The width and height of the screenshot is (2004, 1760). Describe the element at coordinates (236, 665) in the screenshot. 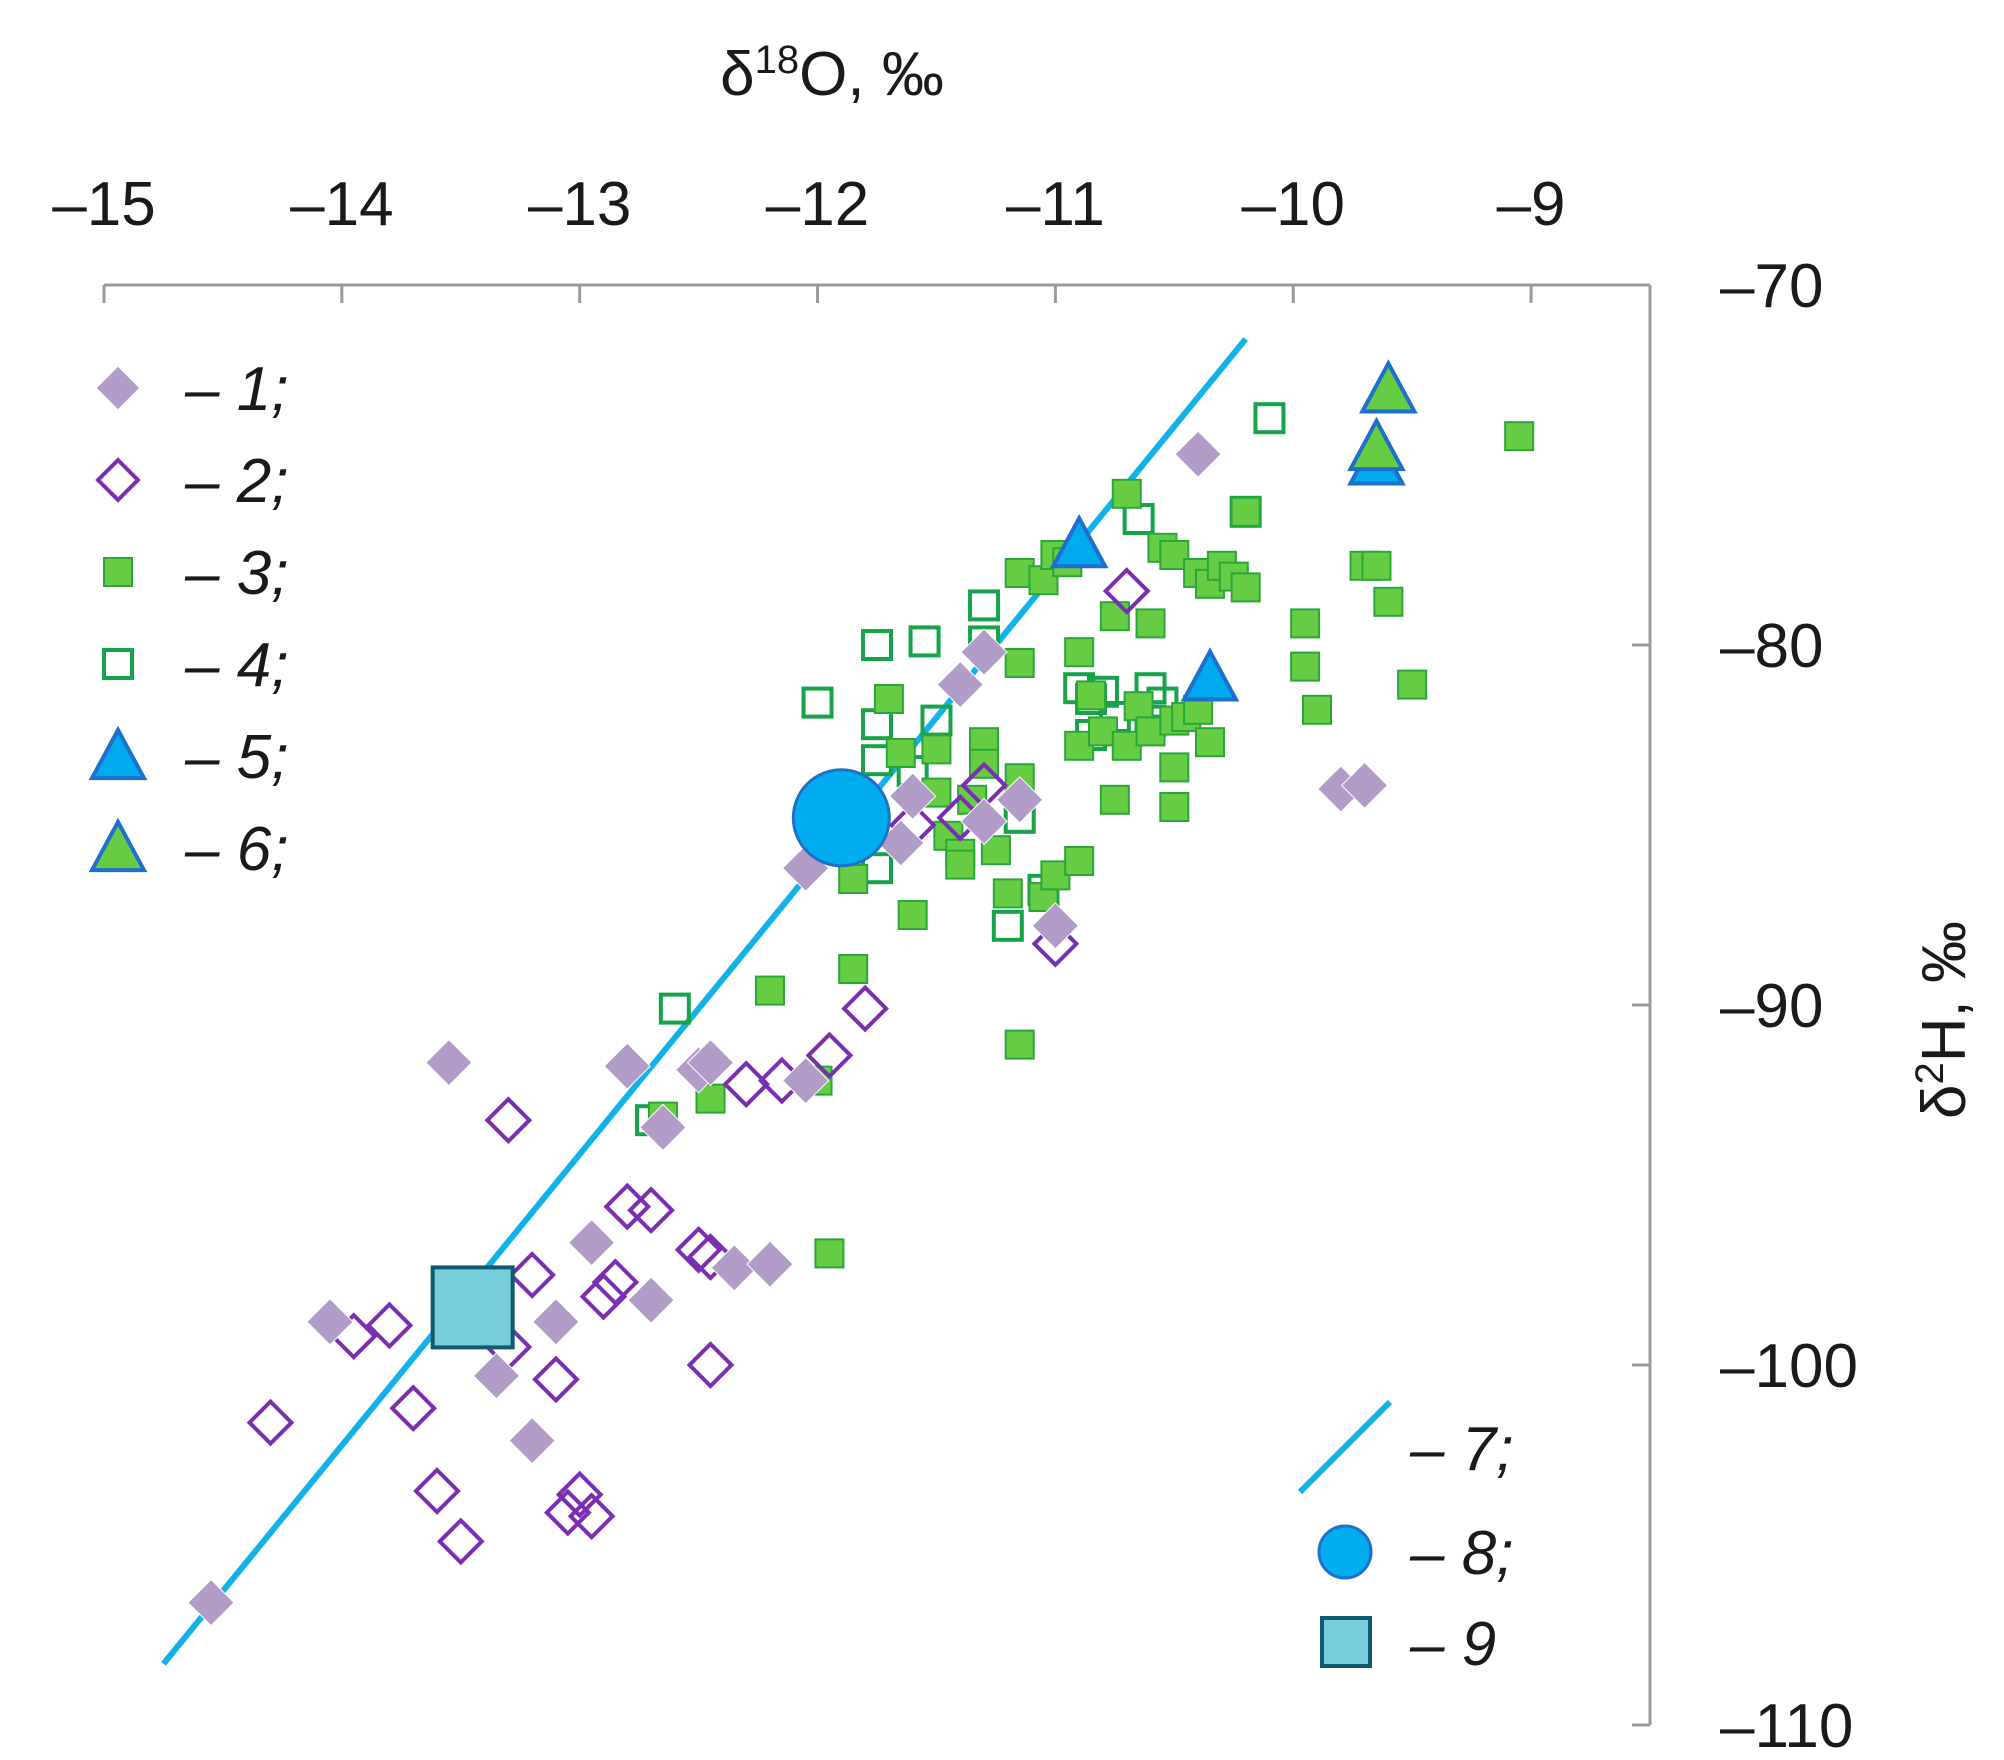

I see `legend-label-4: – 4;` at that location.